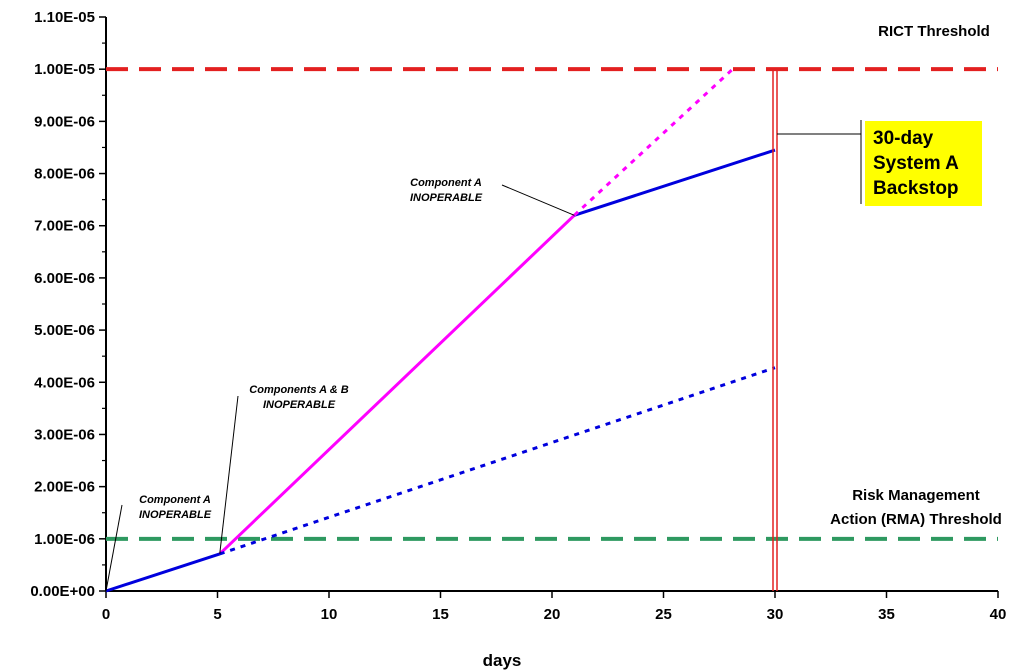  Describe the element at coordinates (64, 539) in the screenshot. I see `y-tick-label: 1.00E-06` at that location.